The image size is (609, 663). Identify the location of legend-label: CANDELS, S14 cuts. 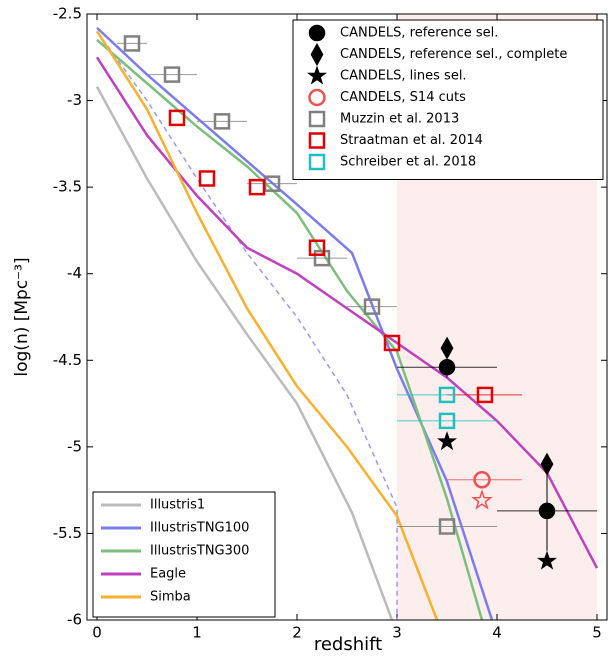
(403, 97).